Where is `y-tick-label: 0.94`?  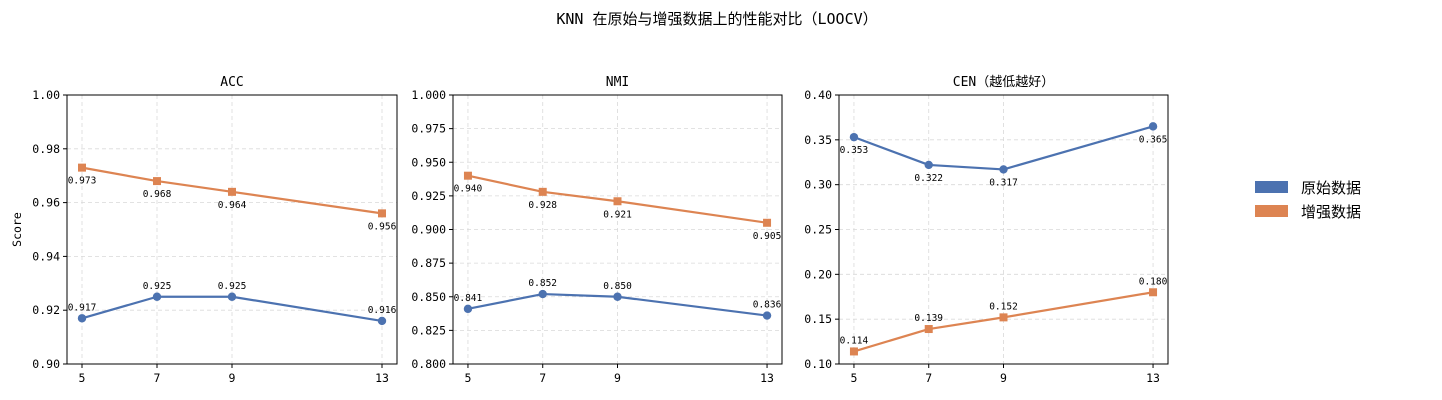
y-tick-label: 0.94 is located at coordinates (46, 256).